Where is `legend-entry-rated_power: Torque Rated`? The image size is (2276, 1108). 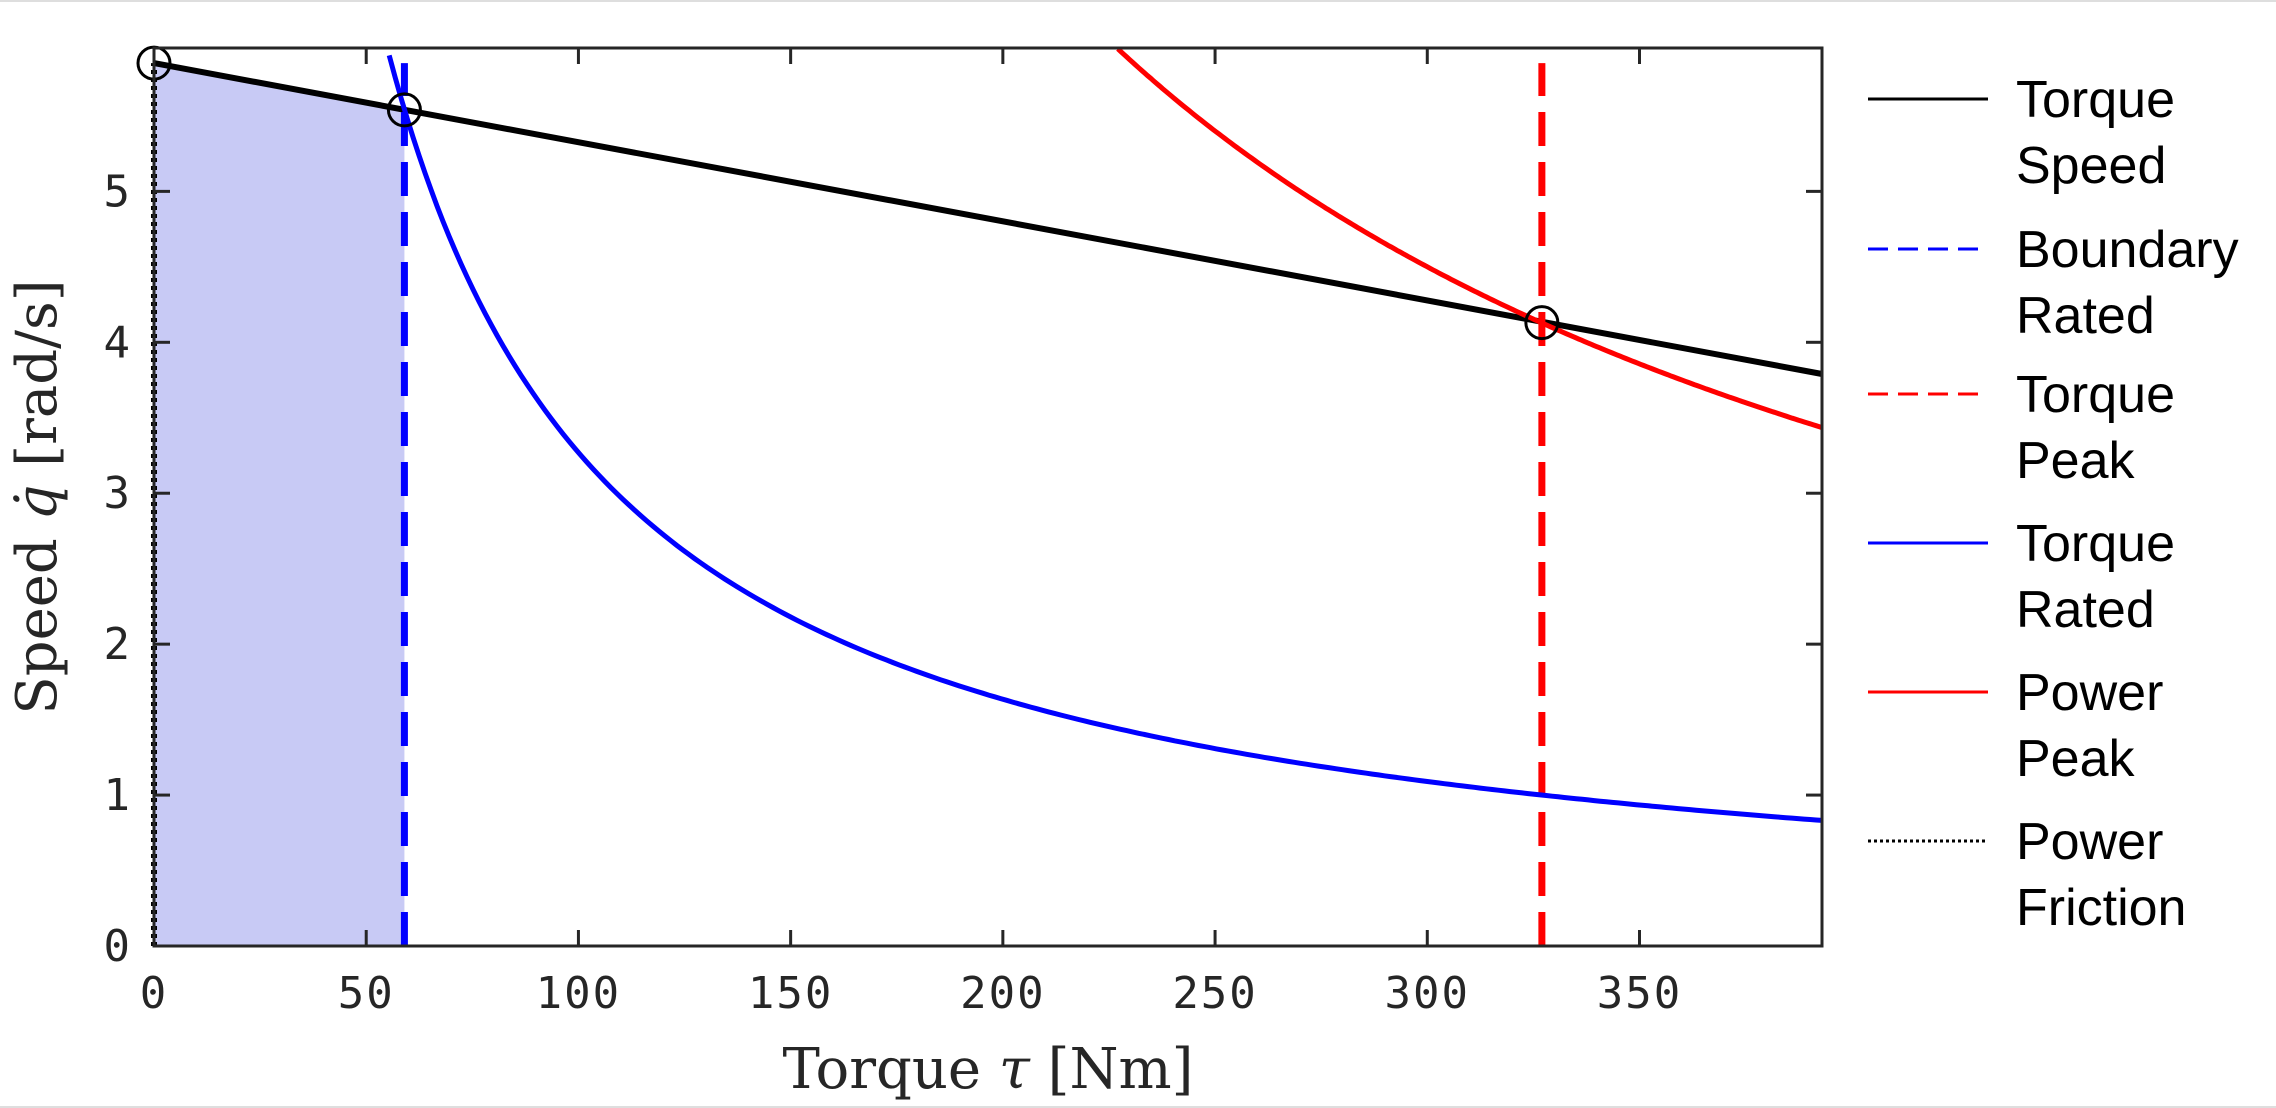
legend-entry-rated_power: Torque Rated is located at coordinates (2021, 577).